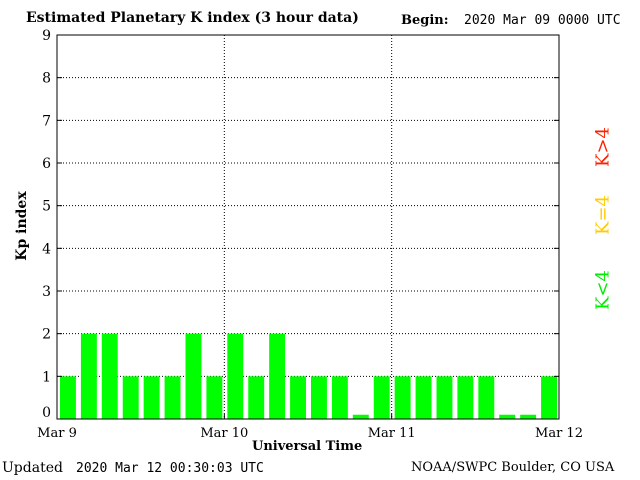  Describe the element at coordinates (46, 79) in the screenshot. I see `y-tick-label: 8` at that location.